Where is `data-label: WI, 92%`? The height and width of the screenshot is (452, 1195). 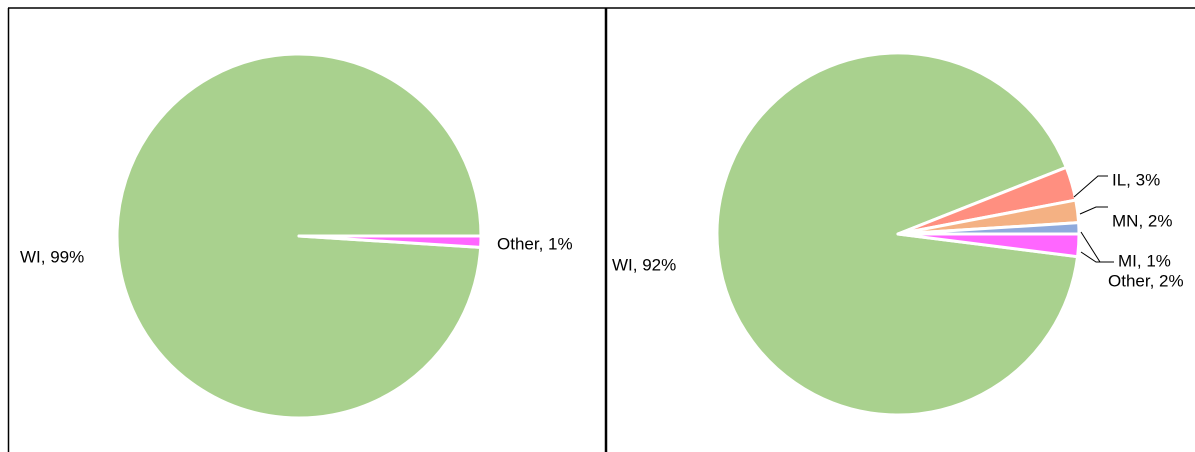
data-label: WI, 92% is located at coordinates (644, 264).